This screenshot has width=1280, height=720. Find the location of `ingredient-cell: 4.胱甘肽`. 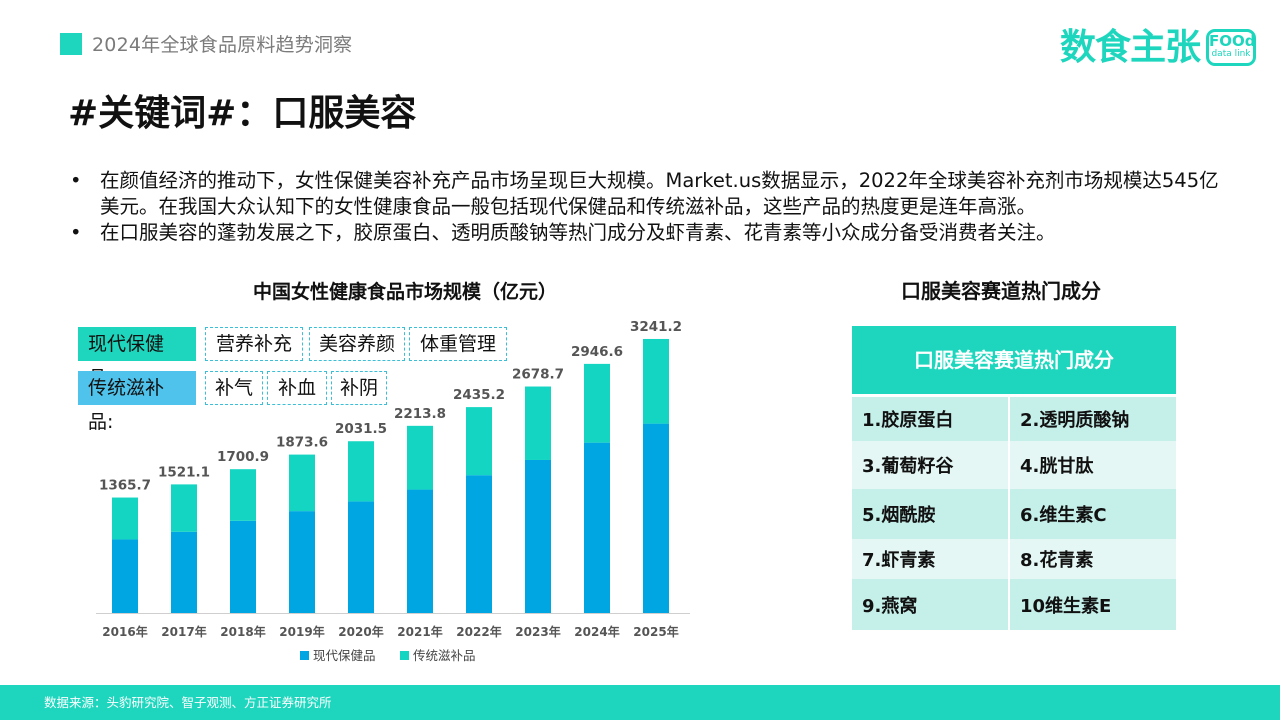

ingredient-cell: 4.胱甘肽 is located at coordinates (1093, 465).